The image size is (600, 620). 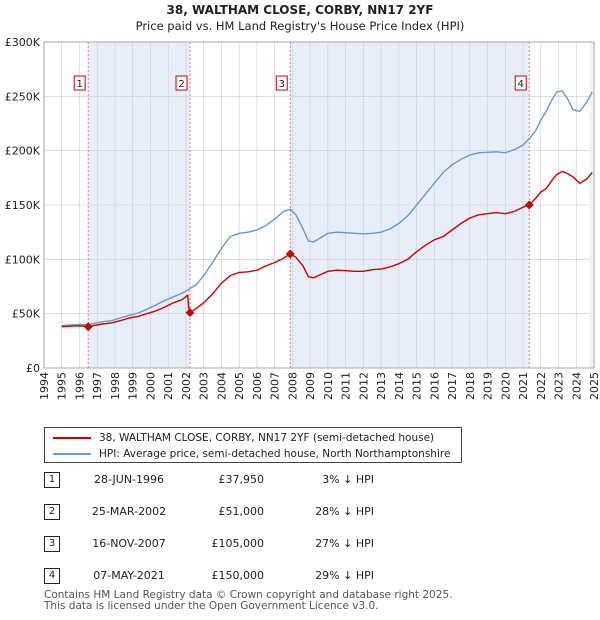 I want to click on x-tick-label: 2017, so click(x=452, y=386).